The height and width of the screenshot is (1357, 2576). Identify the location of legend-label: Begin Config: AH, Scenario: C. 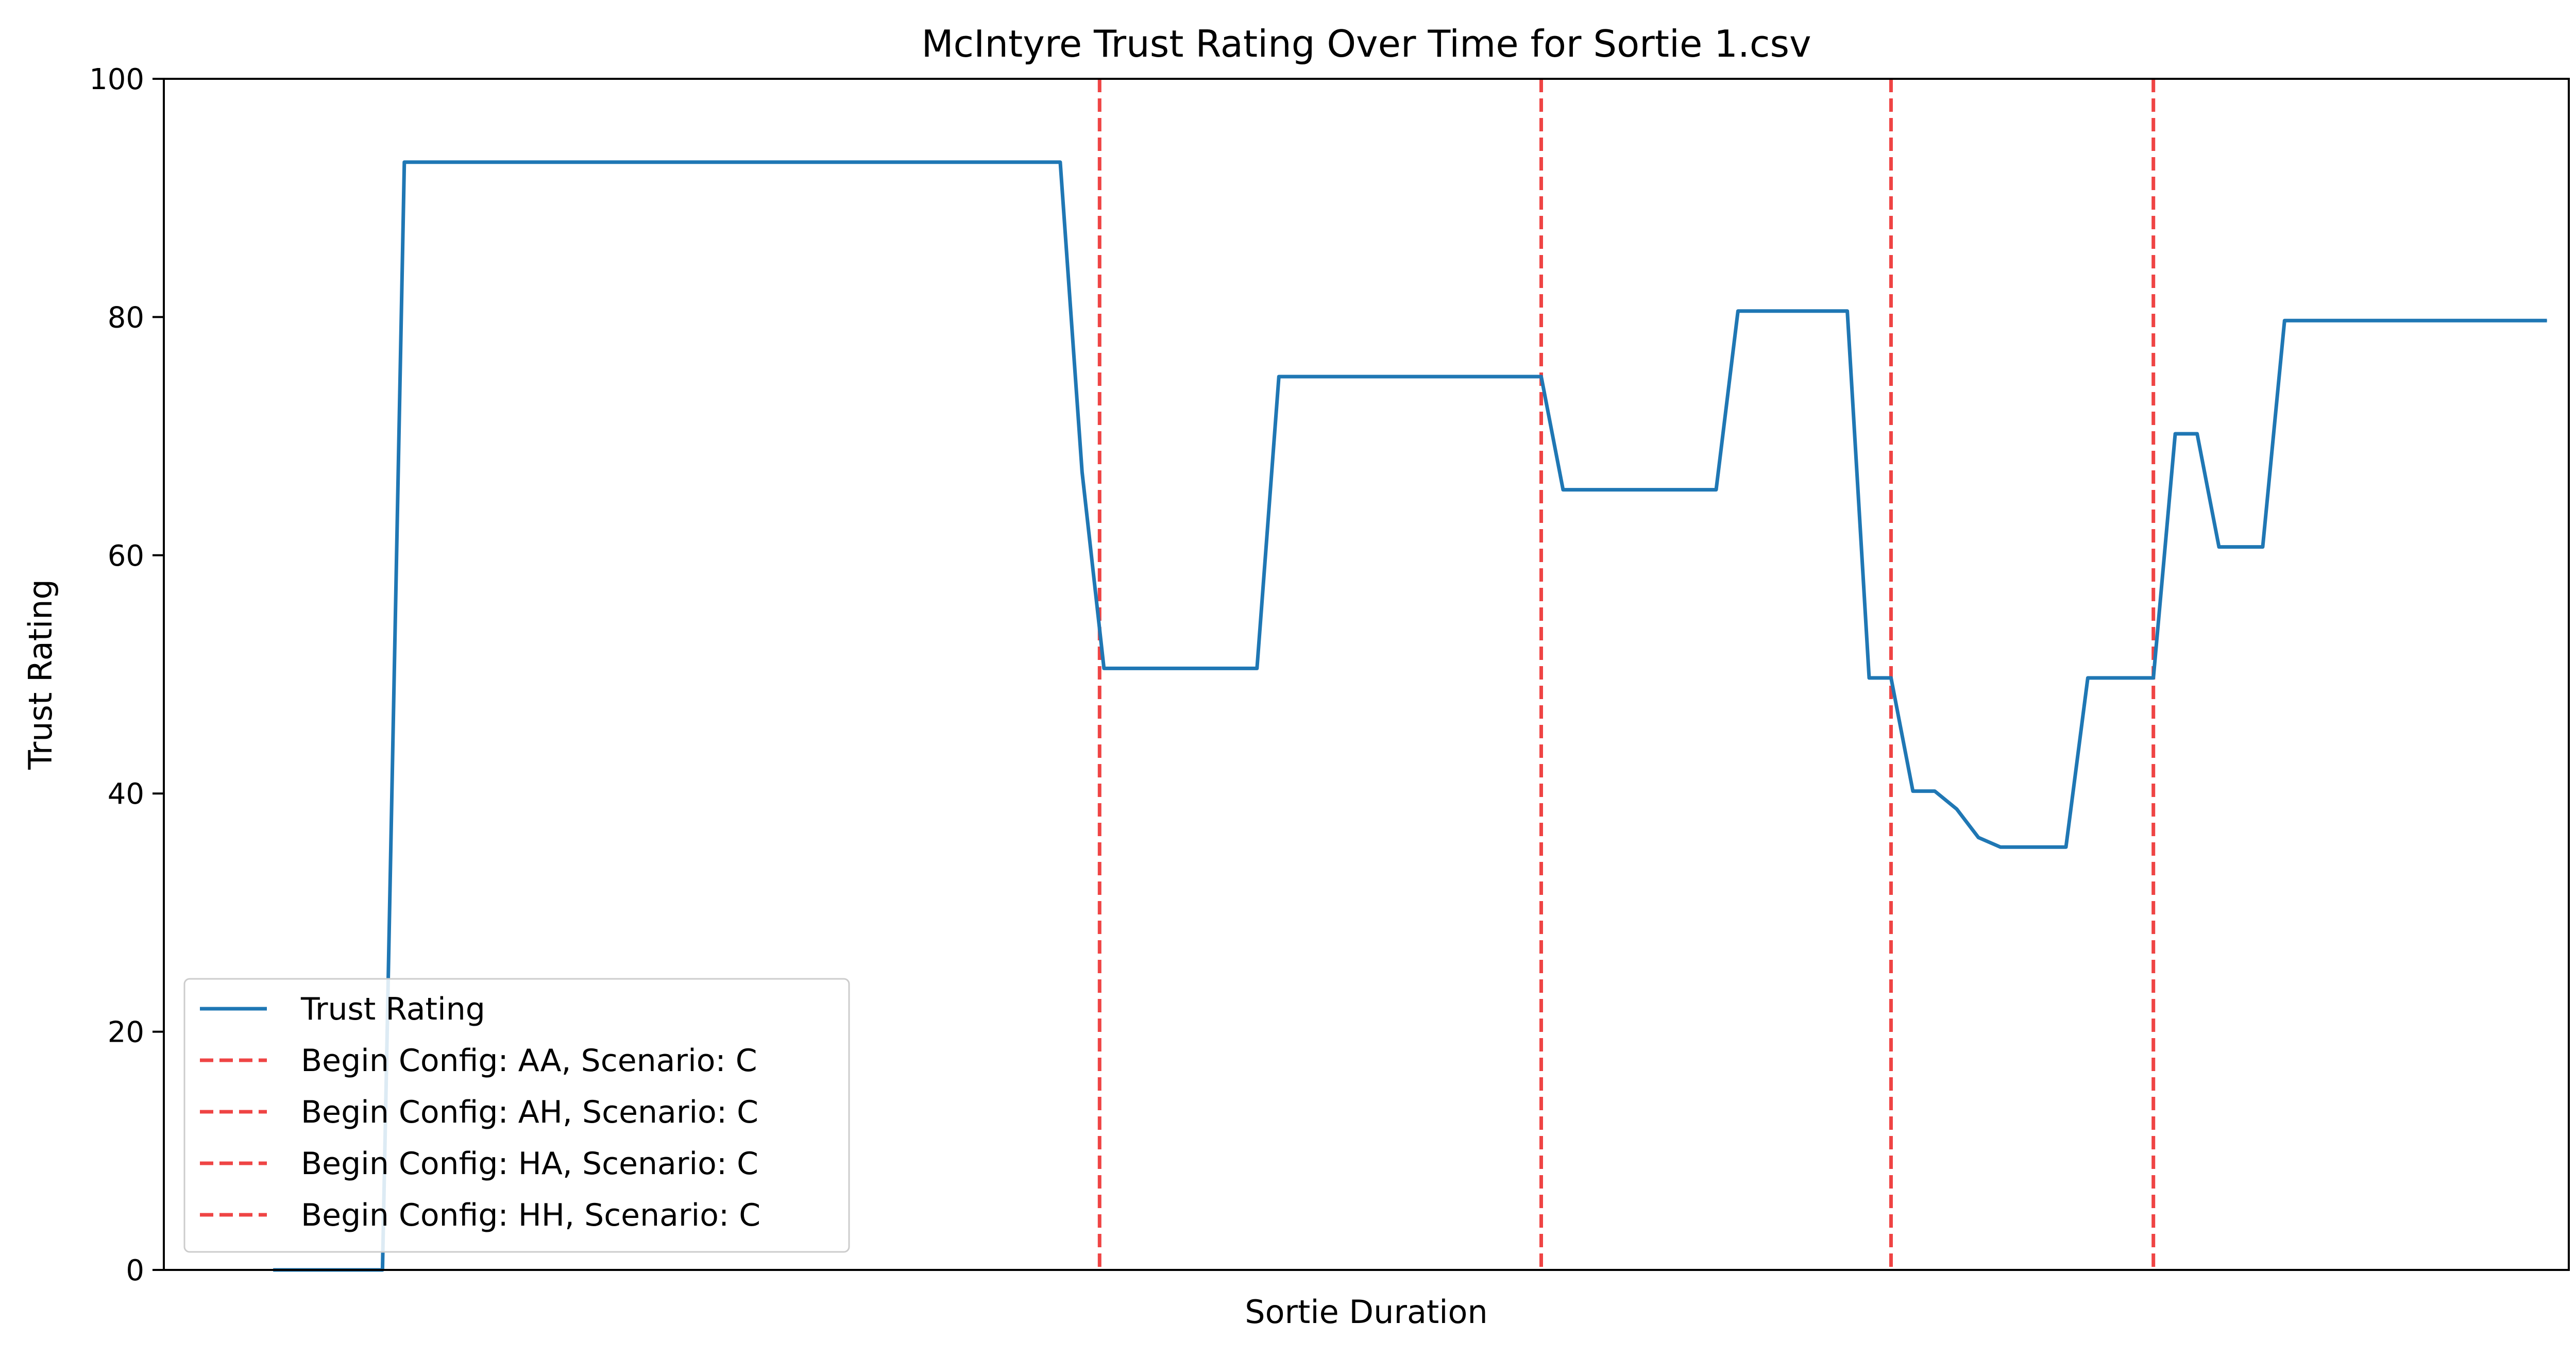
(529, 1112).